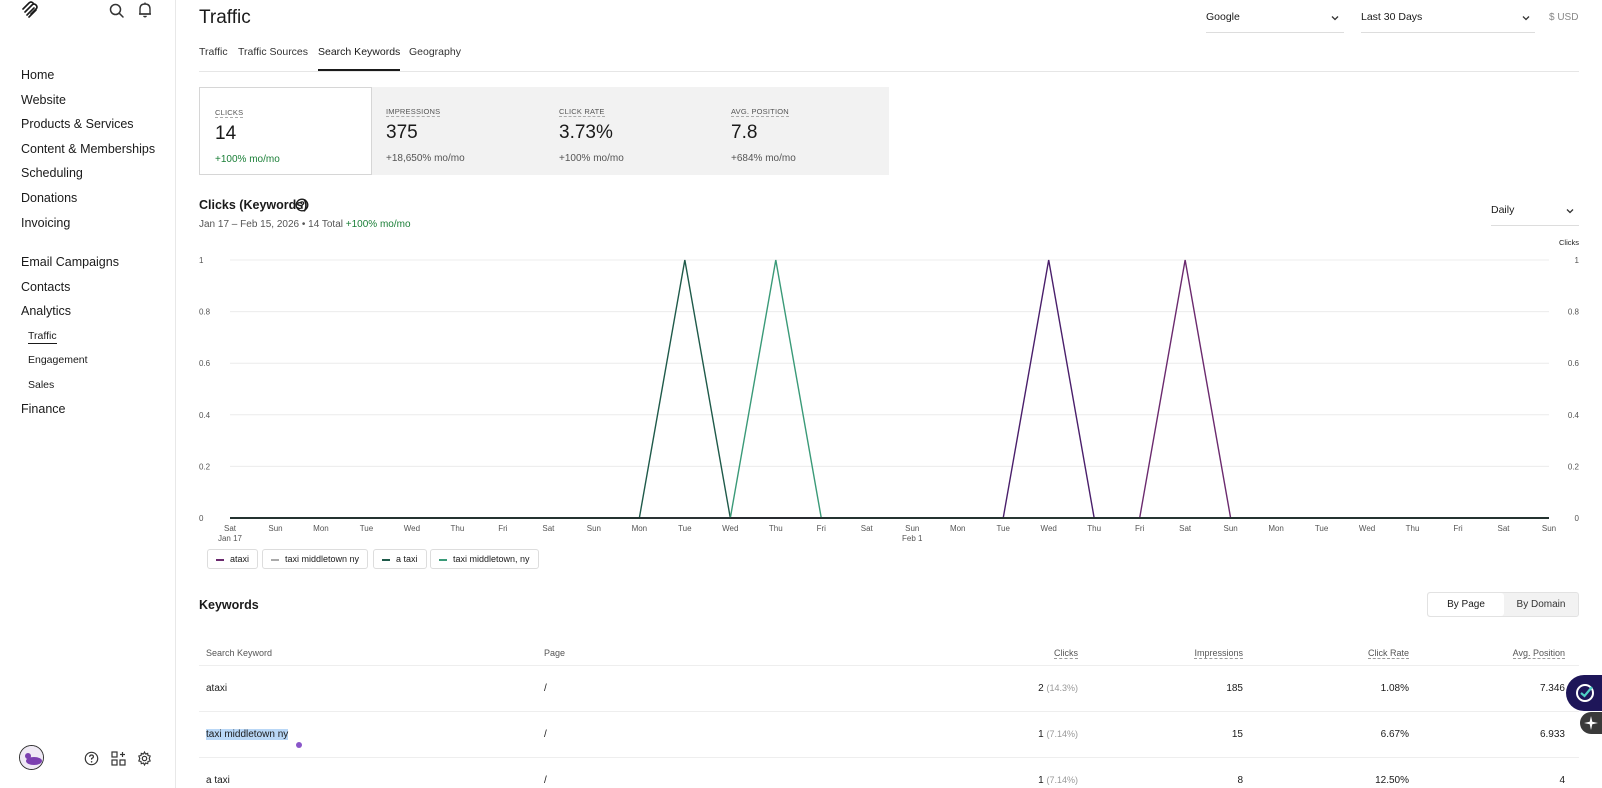  I want to click on cell-keyword: ataxi, so click(217, 688).